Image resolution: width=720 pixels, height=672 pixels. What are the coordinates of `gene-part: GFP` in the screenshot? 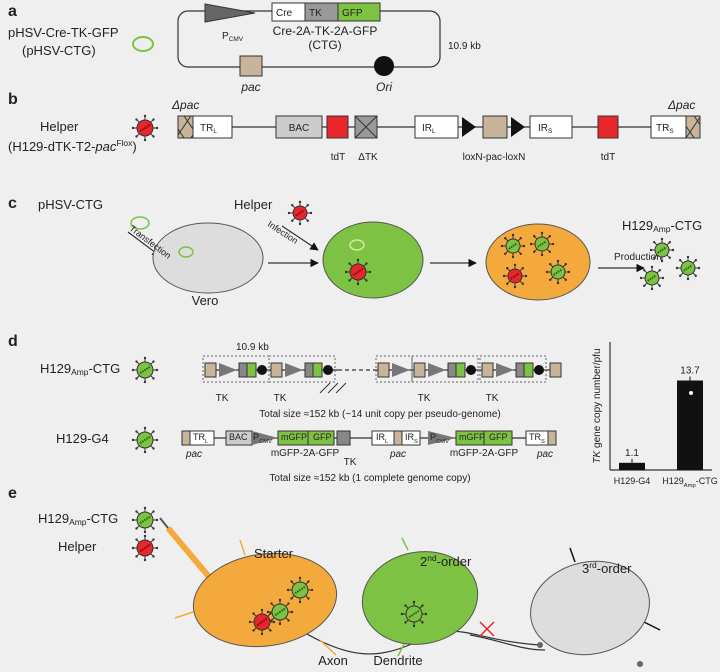 It's located at (352, 13).